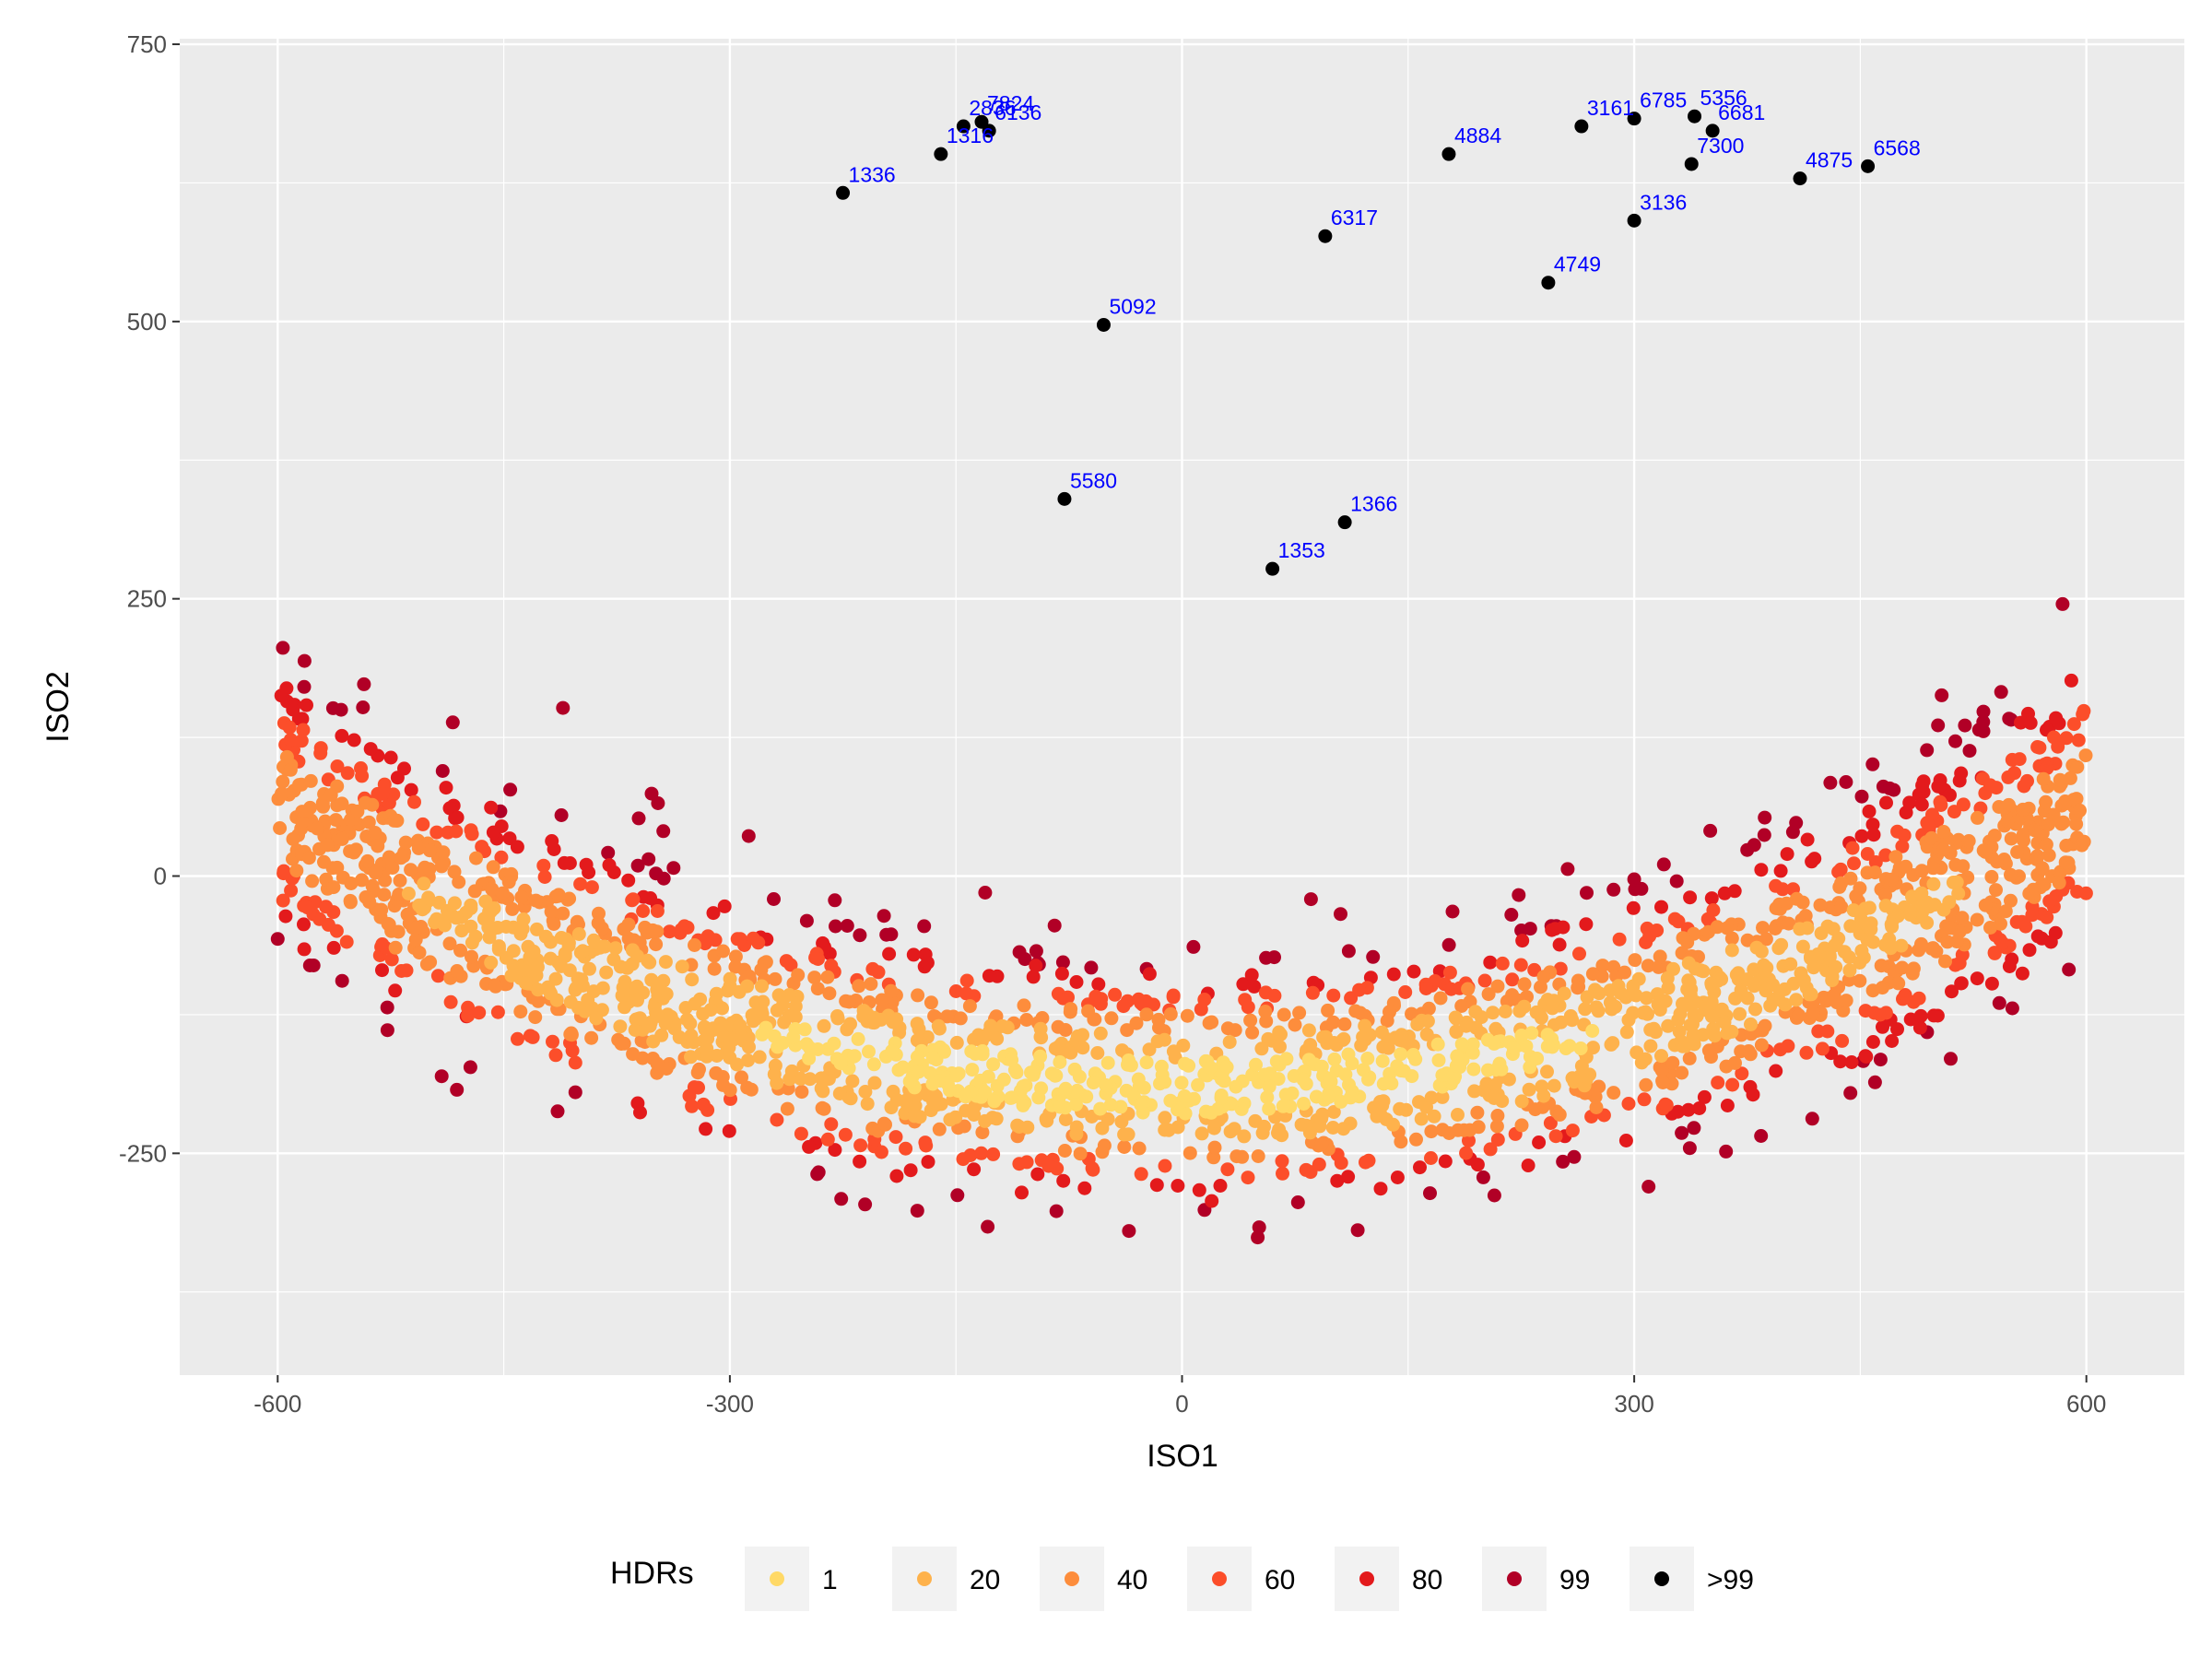  Describe the element at coordinates (1577, 264) in the screenshot. I see `outlier-label: 4749` at that location.